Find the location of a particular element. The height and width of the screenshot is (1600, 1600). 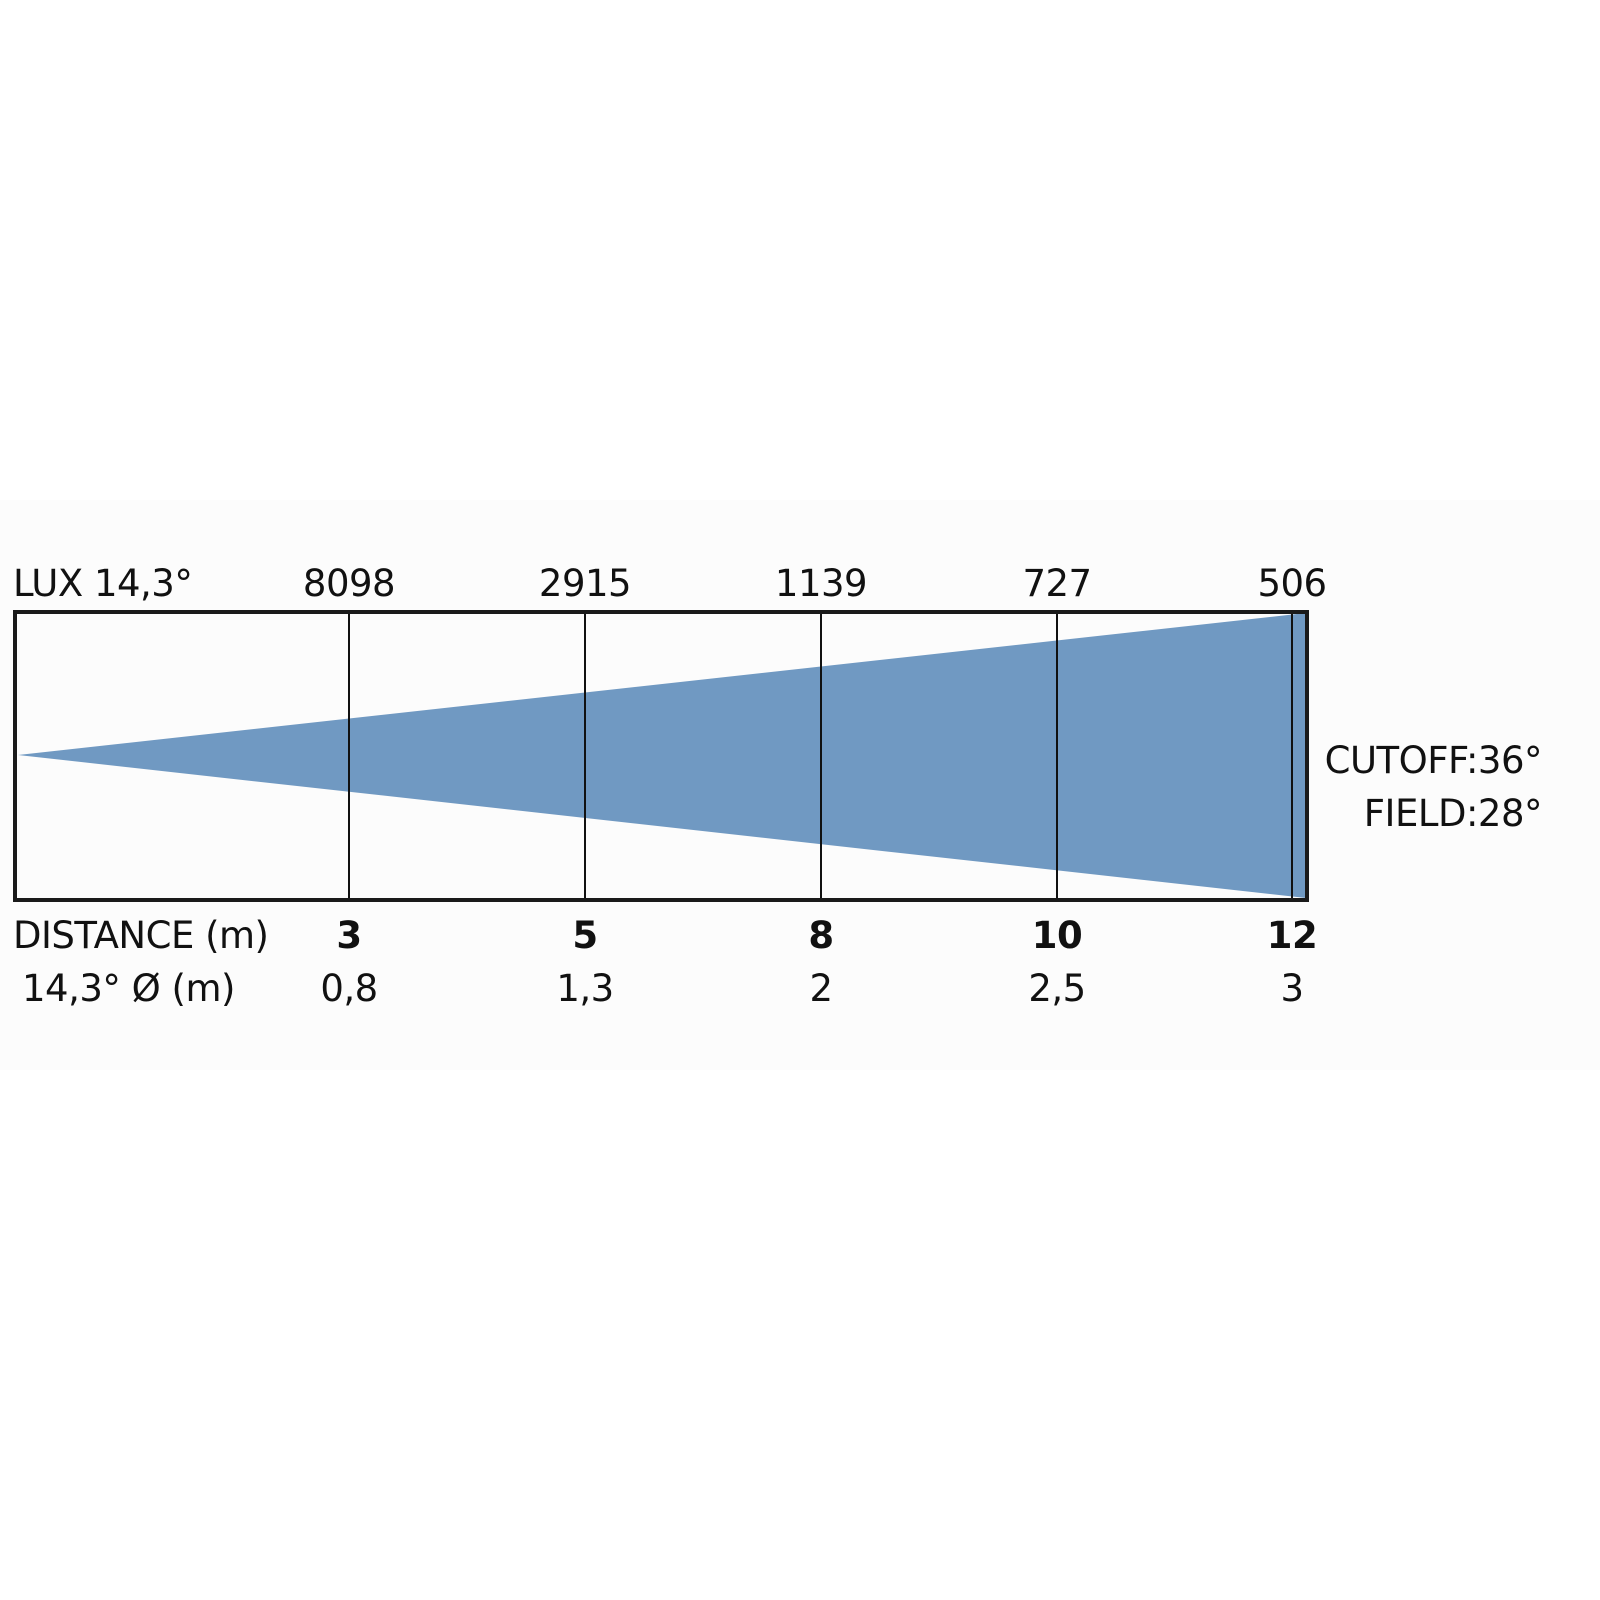

field-label: FIELD:28° is located at coordinates (1453, 813).